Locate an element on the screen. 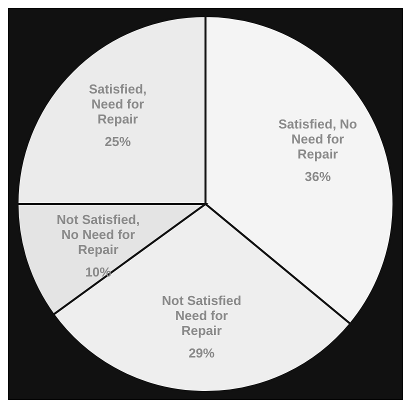  data-label: 36% is located at coordinates (318, 176).